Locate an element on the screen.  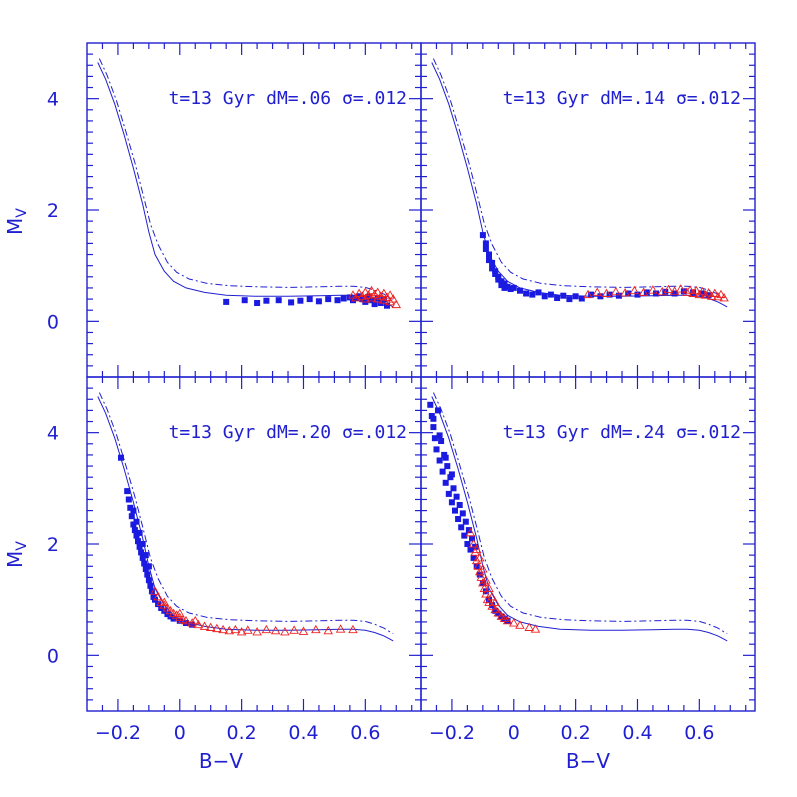
y-tick-label: 2 is located at coordinates (53, 545).